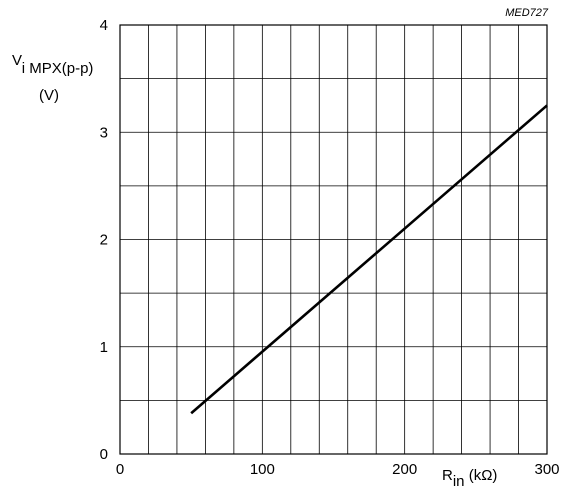 This screenshot has height=497, width=563. Describe the element at coordinates (338, 469) in the screenshot. I see `x-tick-labels: 0 100 200 300` at that location.